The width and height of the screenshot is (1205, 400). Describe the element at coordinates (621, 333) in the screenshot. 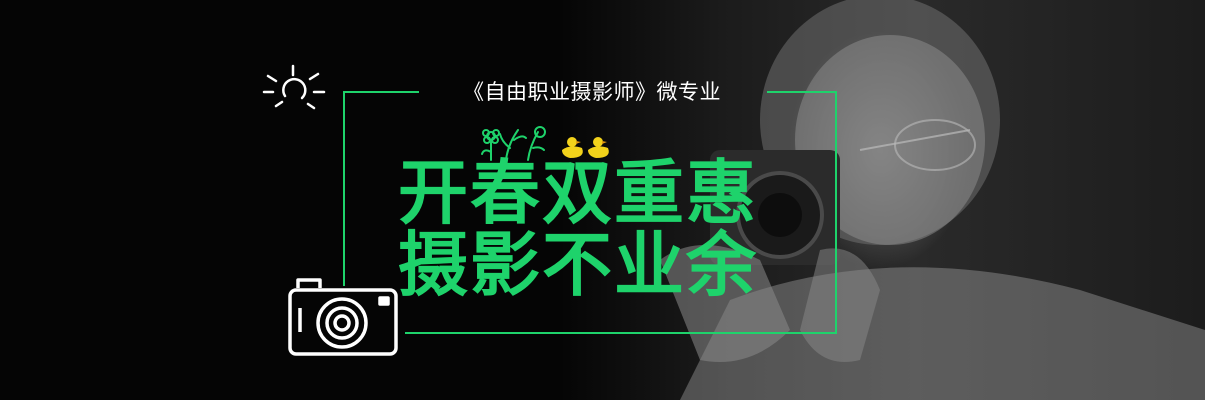

I see `frame-border-bottom` at that location.